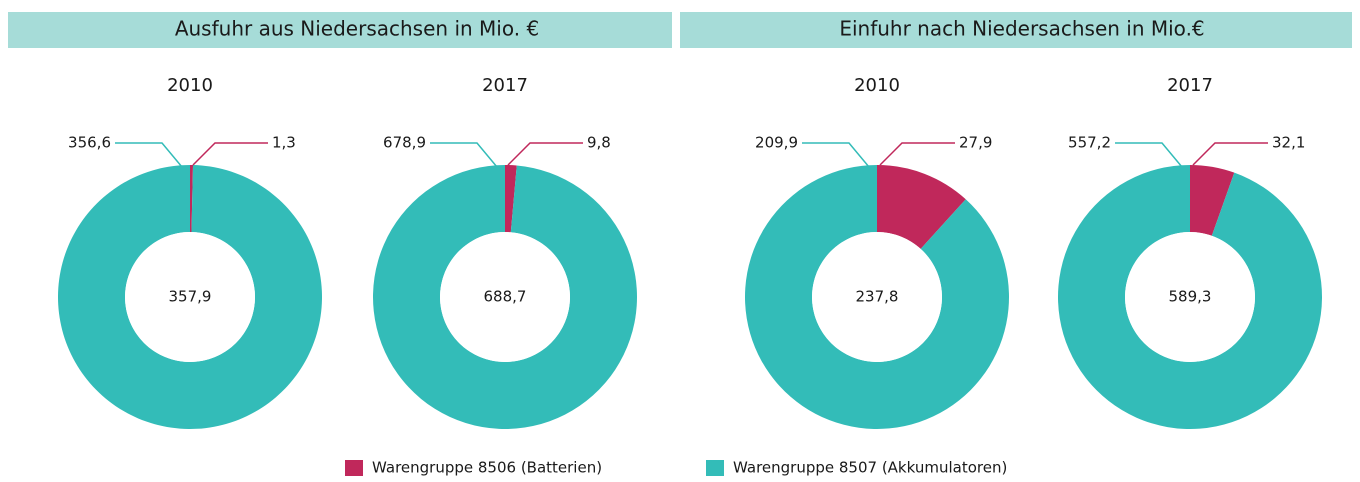 The height and width of the screenshot is (482, 1360). I want to click on value-label: 27,9, so click(975, 143).